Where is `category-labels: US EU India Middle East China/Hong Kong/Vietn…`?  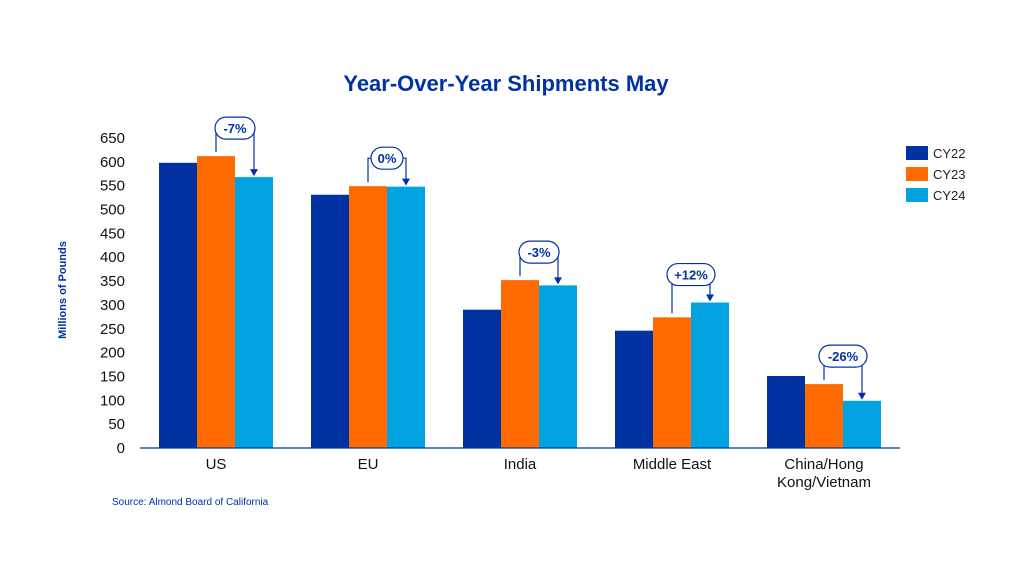 category-labels: US EU India Middle East China/Hong Kong/Vietn… is located at coordinates (538, 473).